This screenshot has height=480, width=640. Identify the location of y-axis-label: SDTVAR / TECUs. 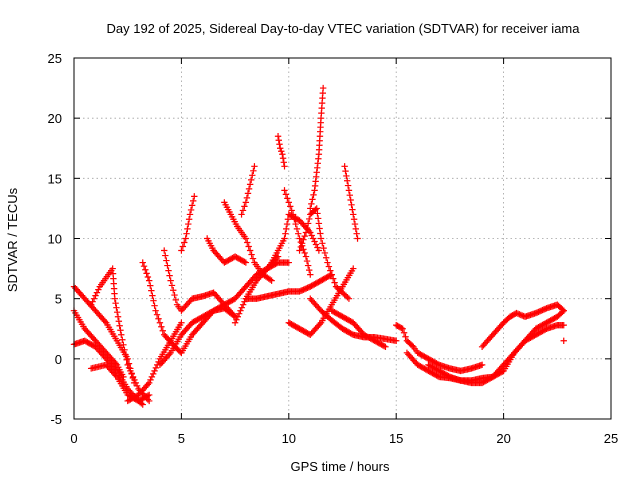
(12, 239).